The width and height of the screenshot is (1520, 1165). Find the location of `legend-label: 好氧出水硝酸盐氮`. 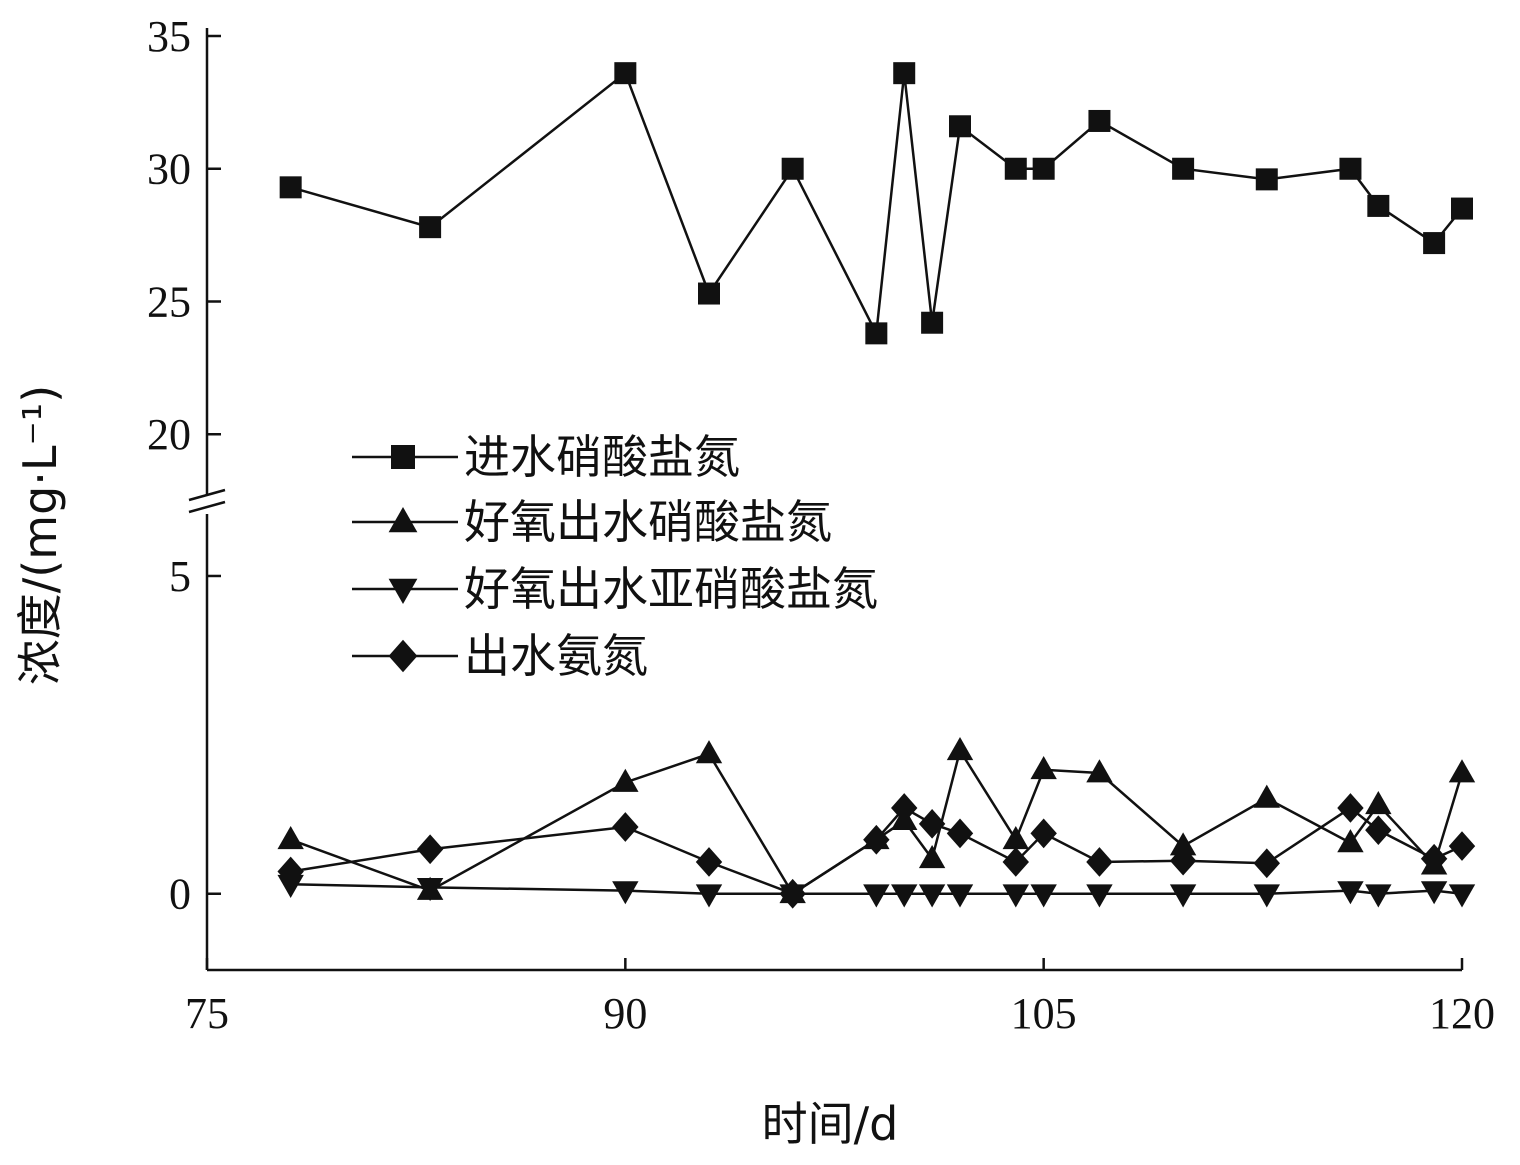

legend-label: 好氧出水硝酸盐氮 is located at coordinates (648, 522).